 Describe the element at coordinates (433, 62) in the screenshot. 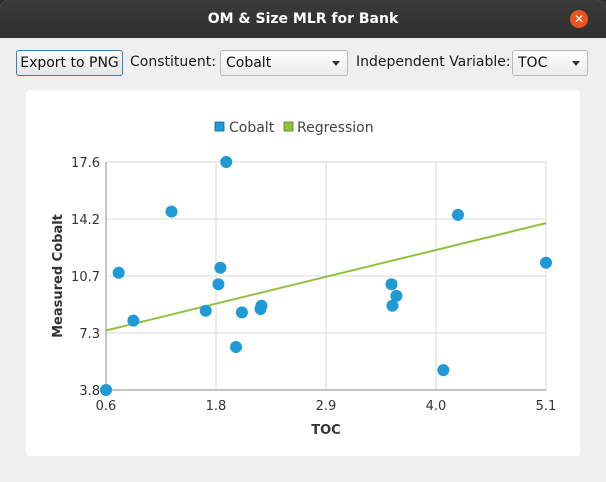

I see `independent-variable-label: Independent Variable:` at that location.